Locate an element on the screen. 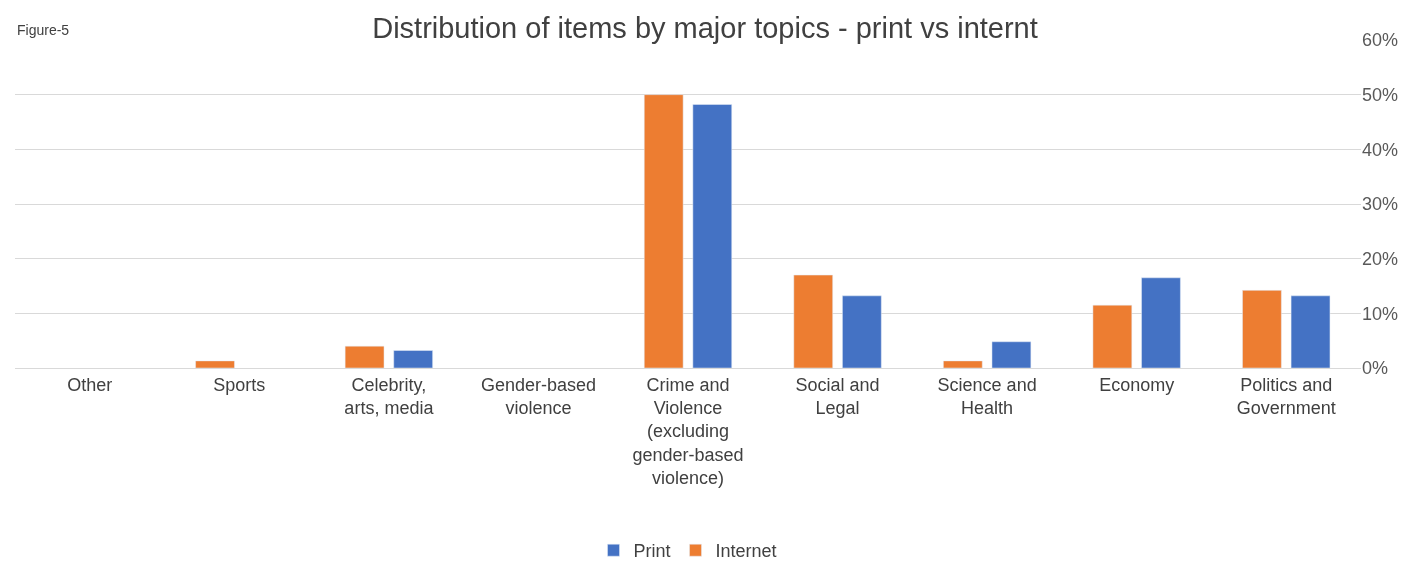 The width and height of the screenshot is (1410, 581). x-tick-label: Gender-based violence is located at coordinates (538, 396).